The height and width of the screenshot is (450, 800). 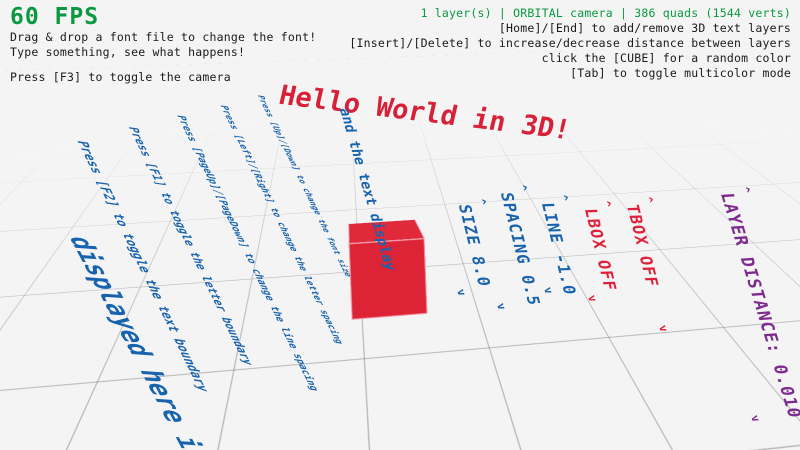 What do you see at coordinates (666, 58) in the screenshot?
I see `hud-hint-line: click the [CUBE] for a random color` at bounding box center [666, 58].